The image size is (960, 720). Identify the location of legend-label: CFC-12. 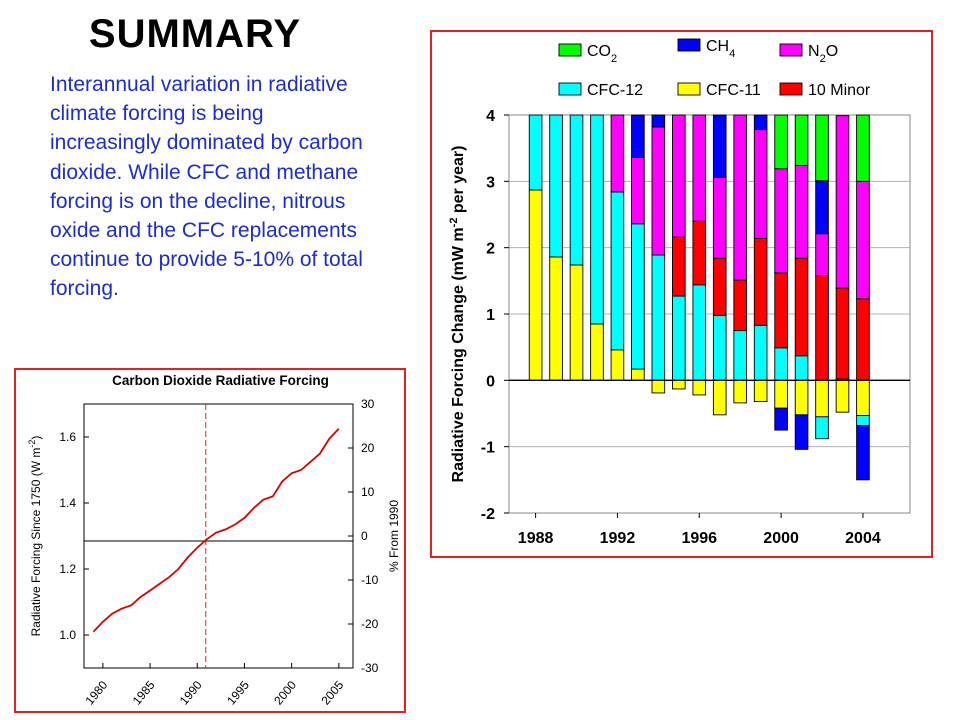
(615, 90).